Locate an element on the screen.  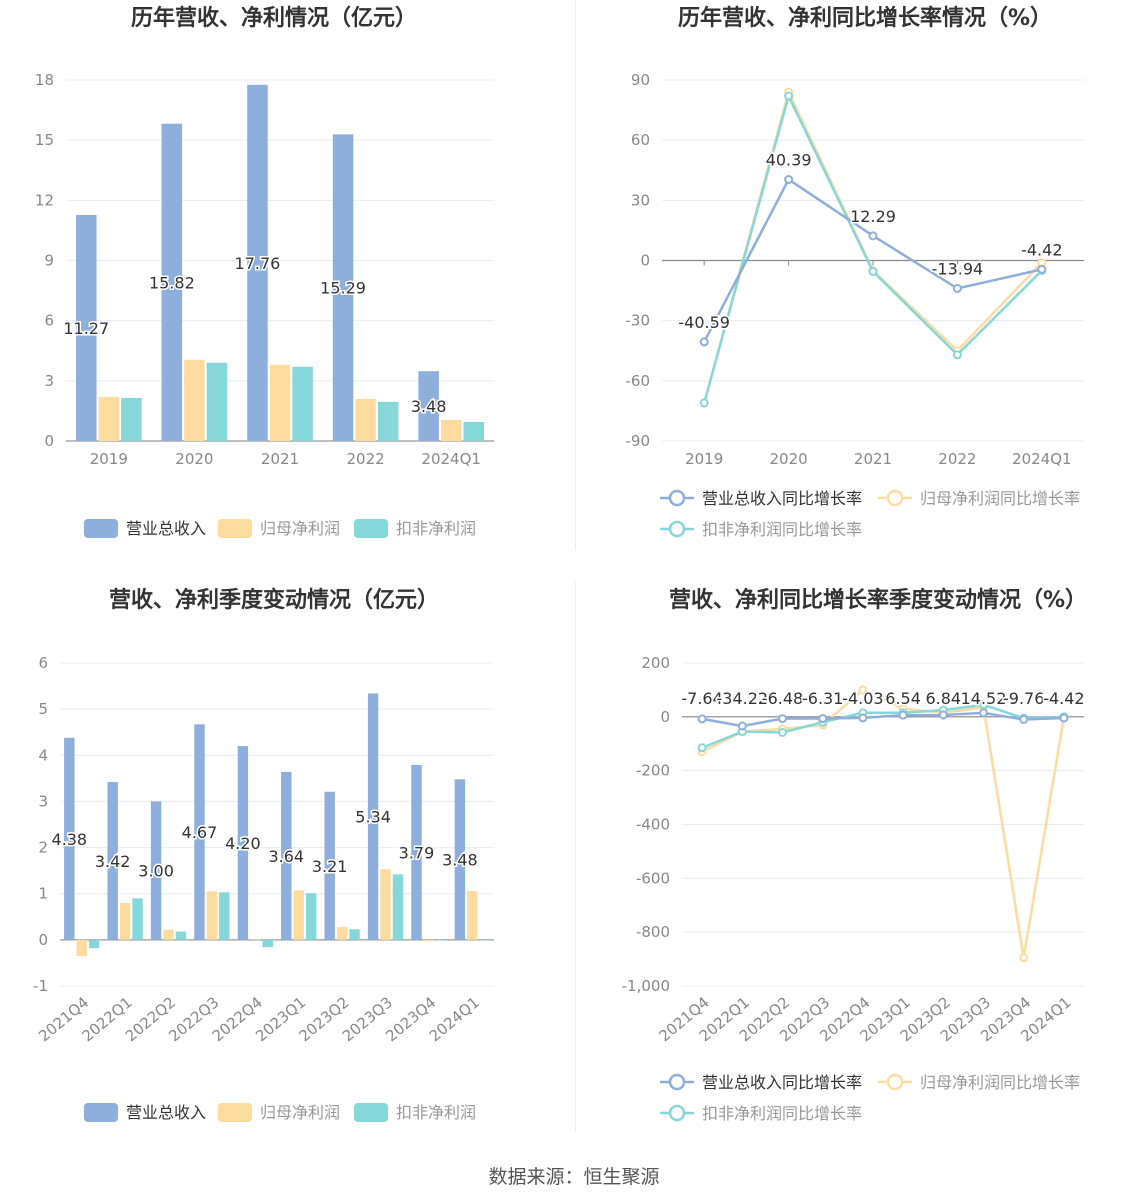
y-tick-label: 18 is located at coordinates (44, 80).